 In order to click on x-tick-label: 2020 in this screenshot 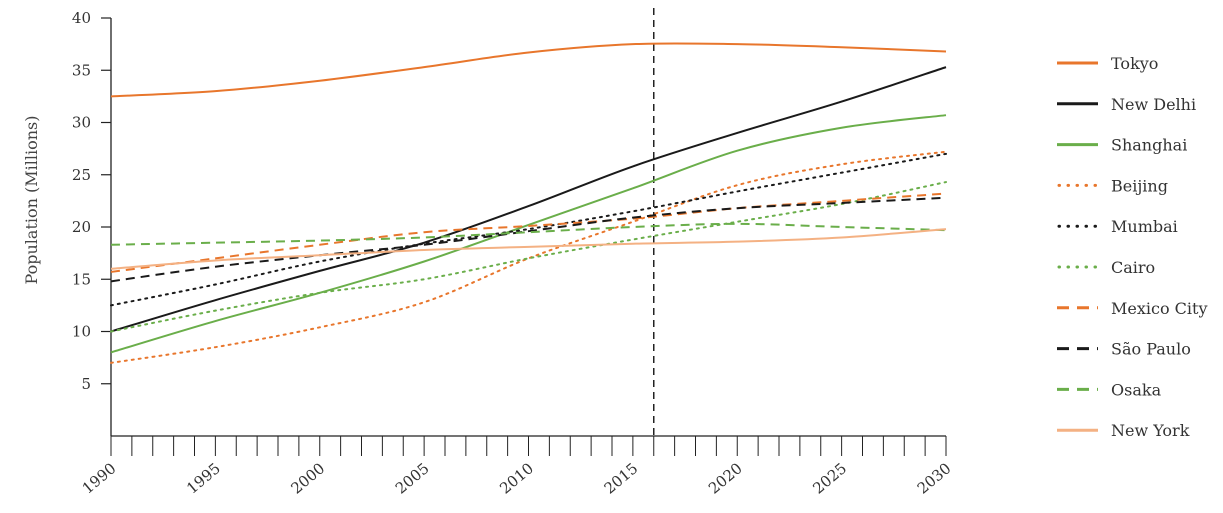, I will do `click(725, 478)`.